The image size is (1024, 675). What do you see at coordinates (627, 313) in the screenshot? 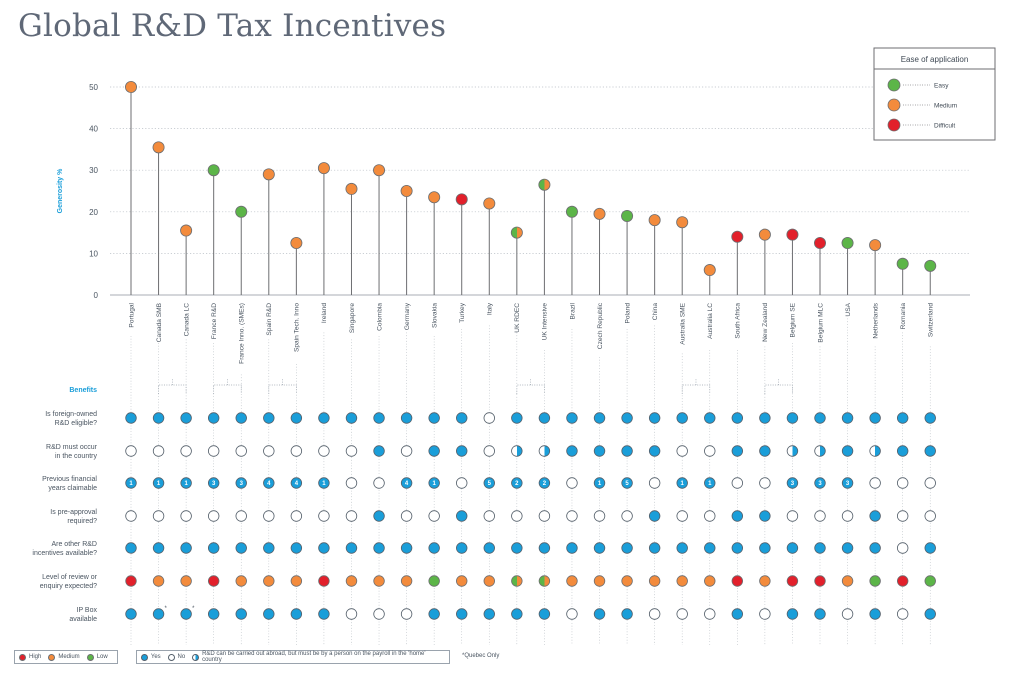
I see `country-label: Poland` at bounding box center [627, 313].